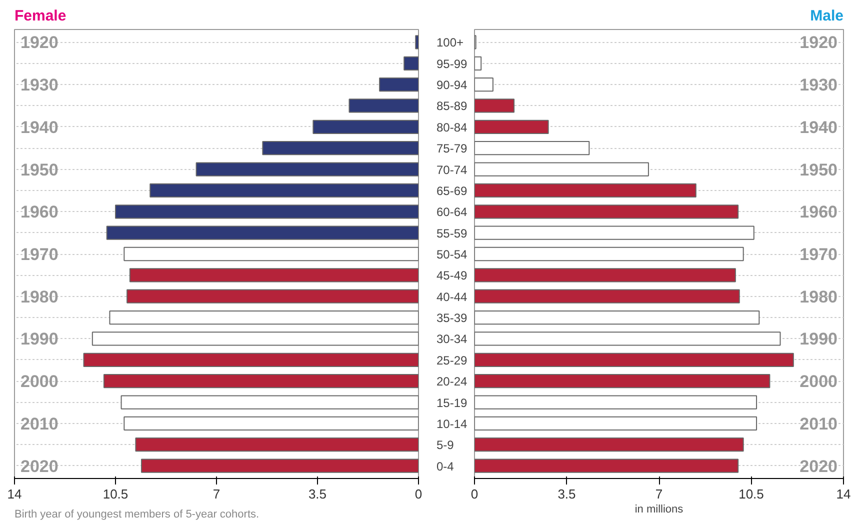 The image size is (855, 525). Describe the element at coordinates (452, 106) in the screenshot. I see `y-tick-label: 85-89` at that location.